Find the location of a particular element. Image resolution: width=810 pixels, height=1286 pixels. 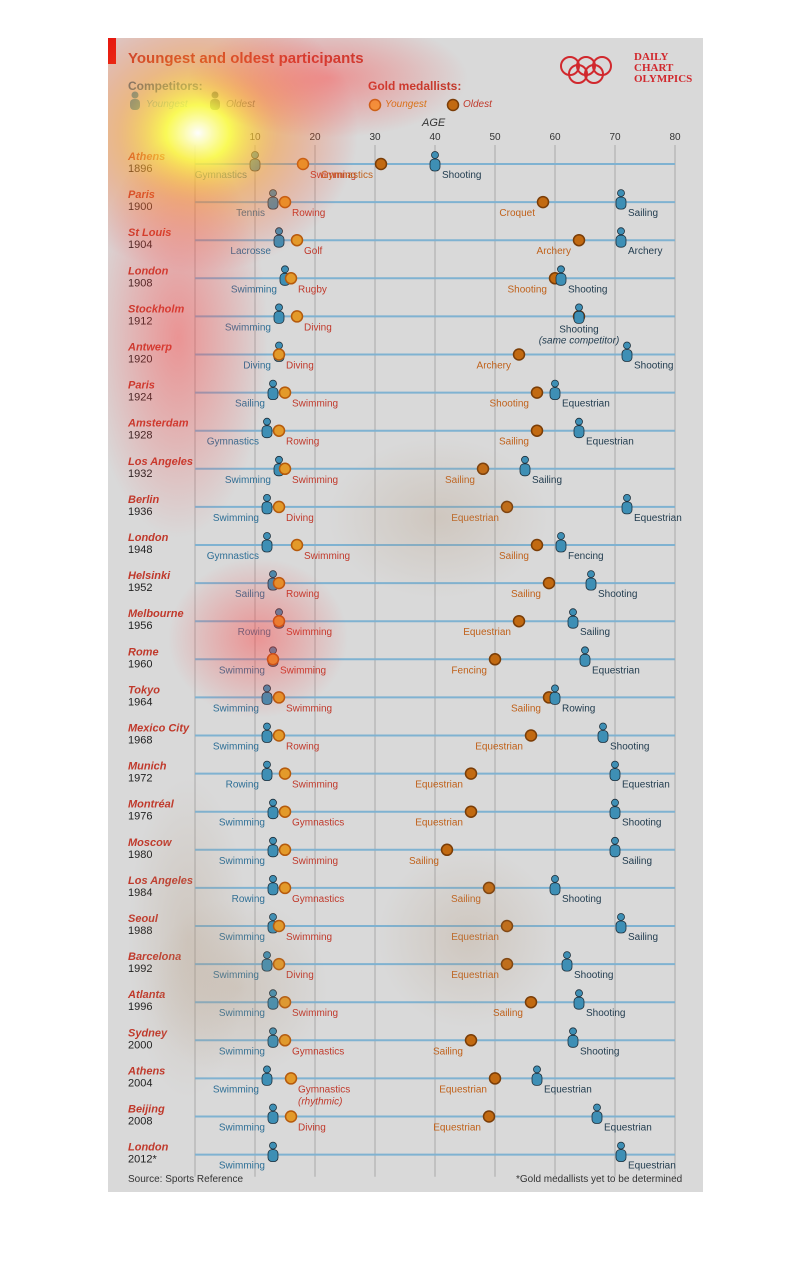

row-city-label: Barcelona is located at coordinates (154, 957).